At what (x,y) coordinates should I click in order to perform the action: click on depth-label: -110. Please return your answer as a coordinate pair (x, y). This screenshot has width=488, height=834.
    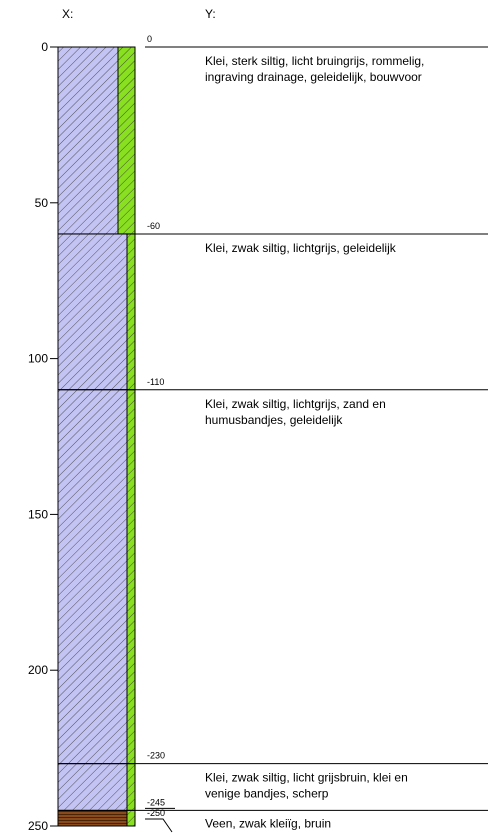
    Looking at the image, I should click on (155, 382).